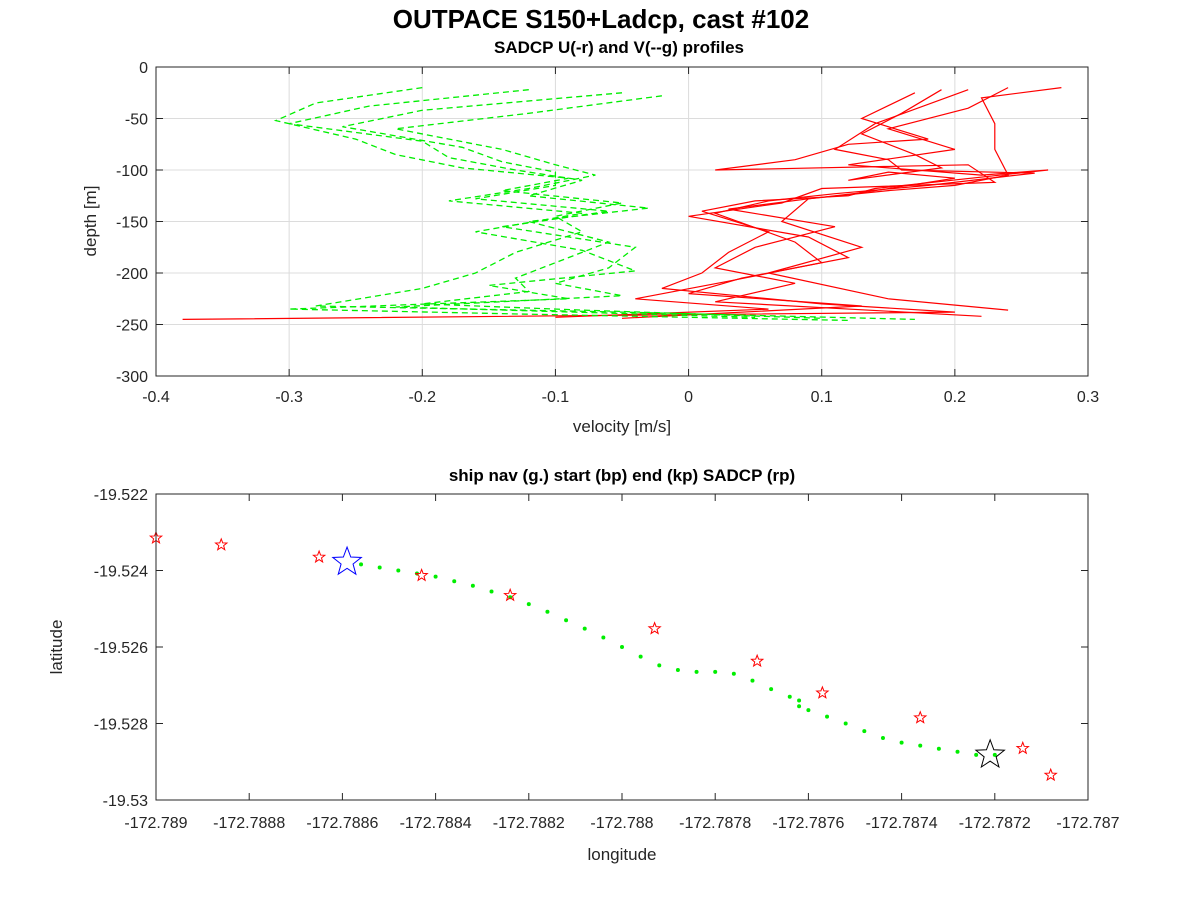 This screenshot has width=1200, height=900. I want to click on profiles-ylabel: depth [m], so click(90, 221).